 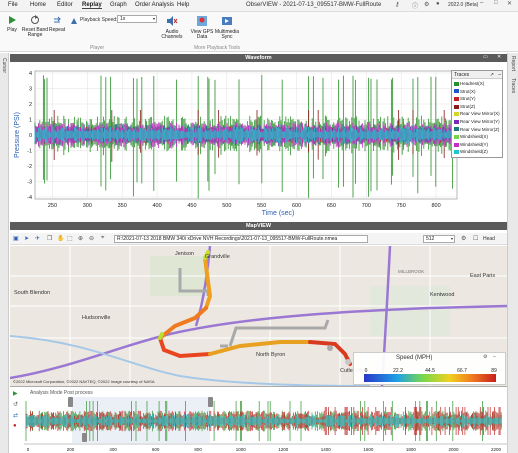 I want to click on info-icon: ⓘ, so click(x=415, y=7).